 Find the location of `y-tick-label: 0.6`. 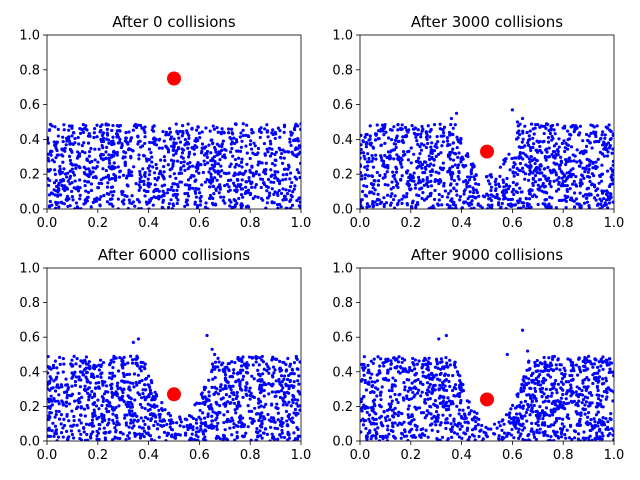

y-tick-label: 0.6 is located at coordinates (29, 105).